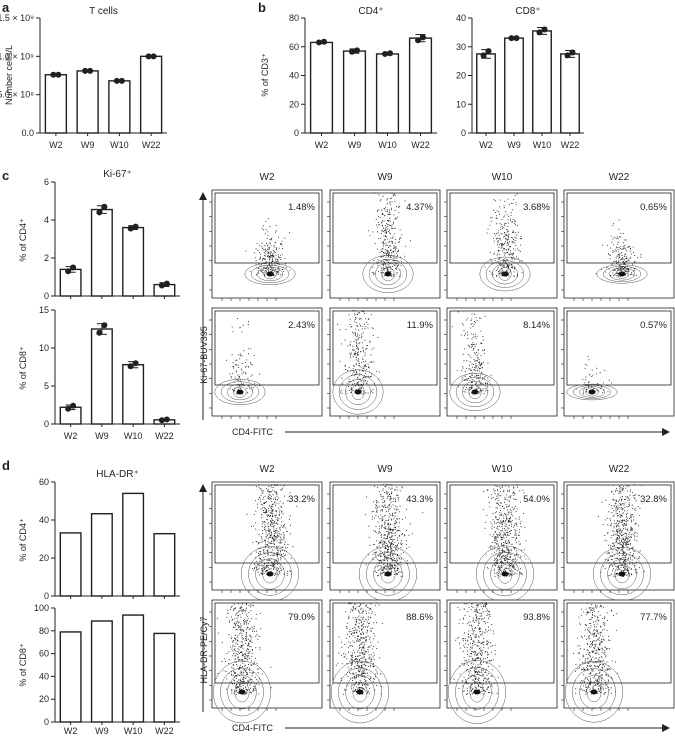 Image resolution: width=675 pixels, height=738 pixels. I want to click on flow-plot: 11.9%, so click(384, 363).